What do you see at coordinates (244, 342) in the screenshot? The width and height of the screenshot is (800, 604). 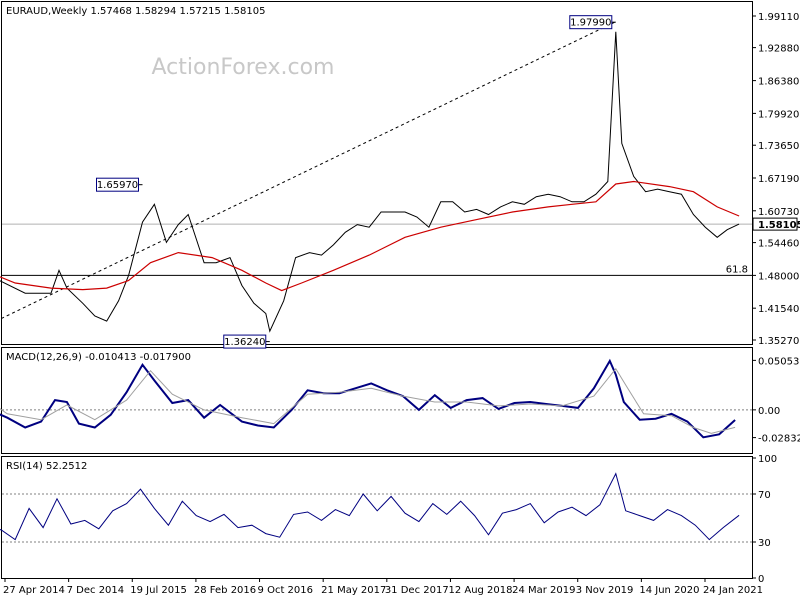 I see `callout-label: 1.36240` at bounding box center [244, 342].